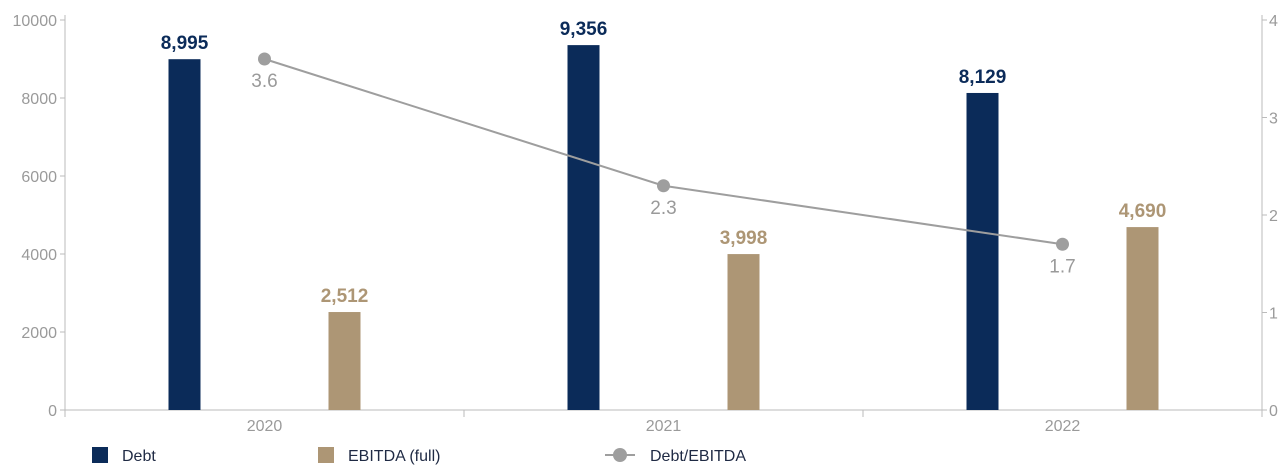  I want to click on right-tick-label: 3, so click(1273, 119).